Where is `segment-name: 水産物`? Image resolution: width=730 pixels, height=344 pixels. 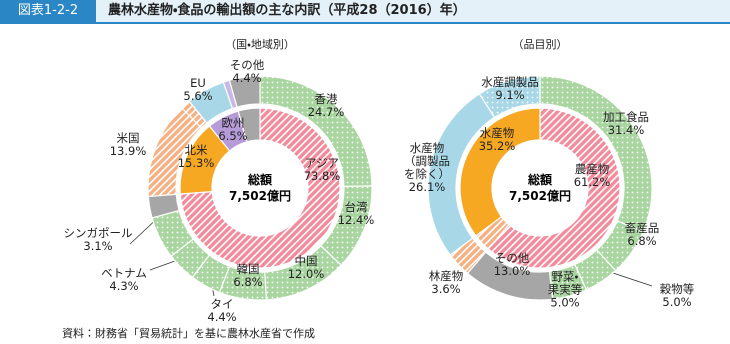 segment-name: 水産物 is located at coordinates (497, 133).